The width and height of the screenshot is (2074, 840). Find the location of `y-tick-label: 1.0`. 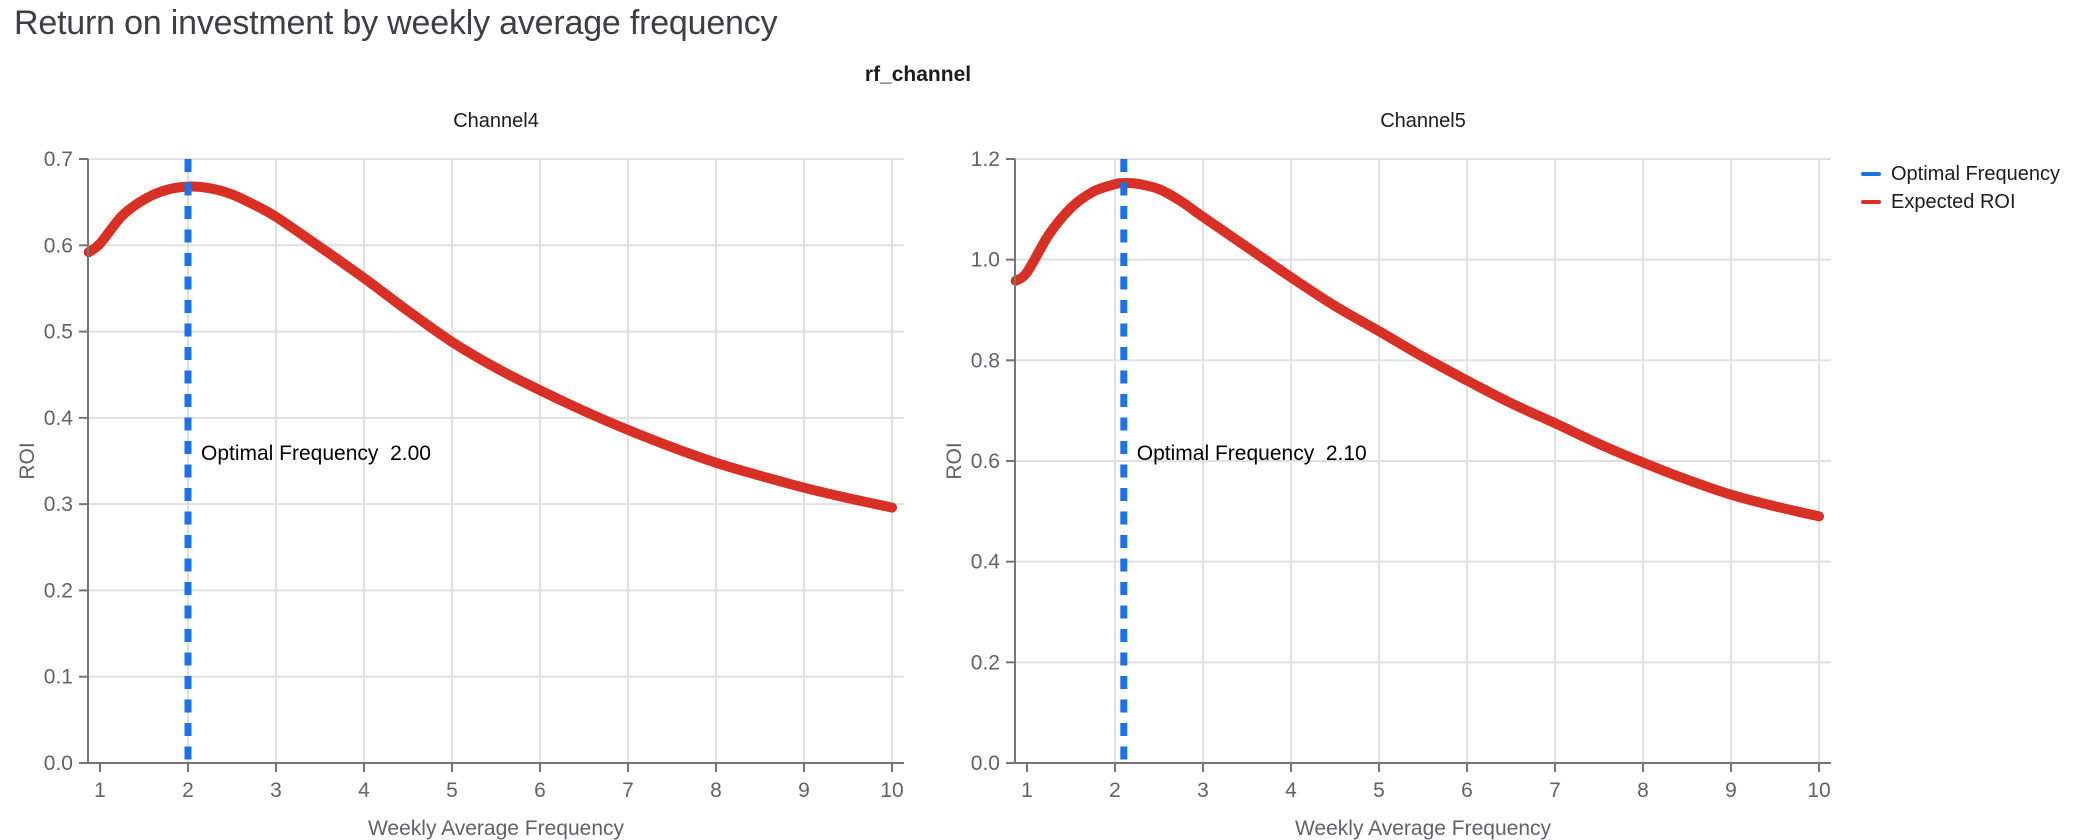

y-tick-label: 1.0 is located at coordinates (985, 260).